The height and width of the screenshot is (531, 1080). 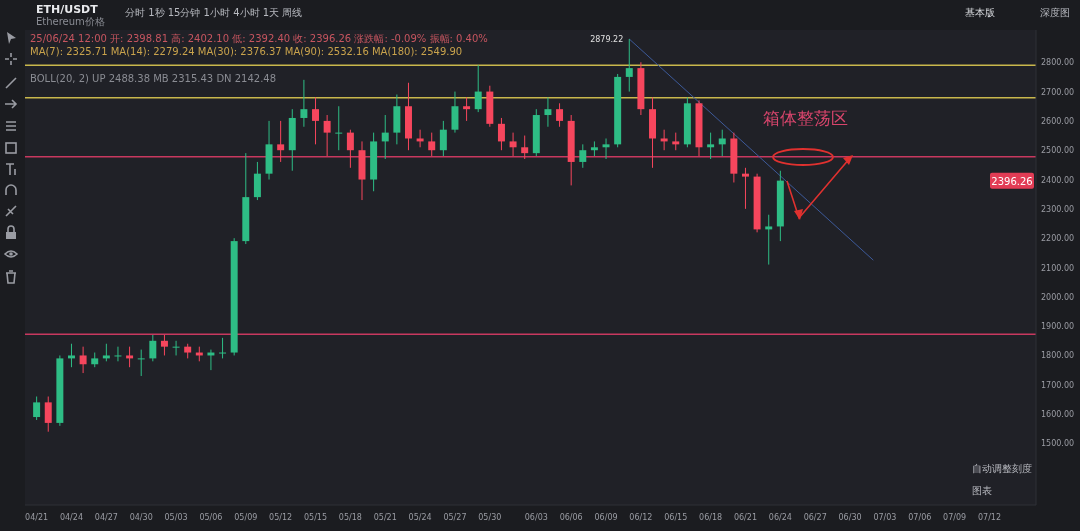 What do you see at coordinates (607, 40) in the screenshot?
I see `annotation: 2879.22` at bounding box center [607, 40].